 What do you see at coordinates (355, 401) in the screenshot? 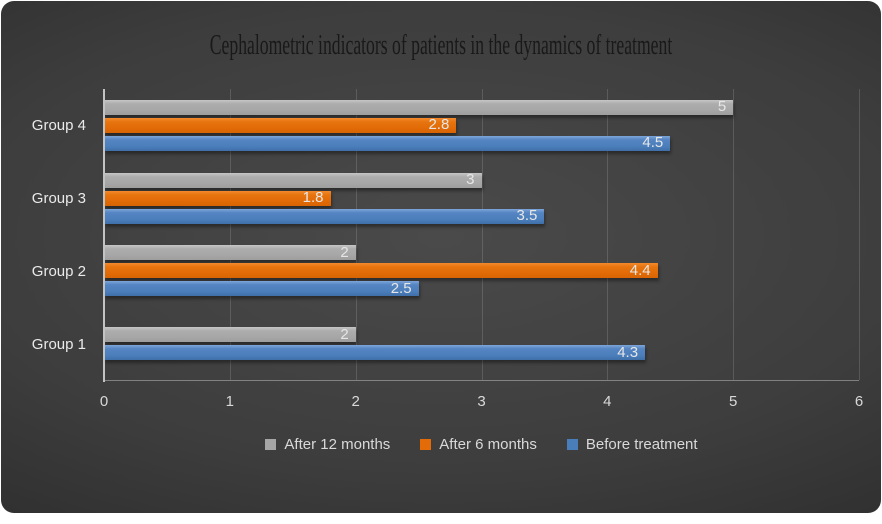
I see `x-tick-label: 2` at bounding box center [355, 401].